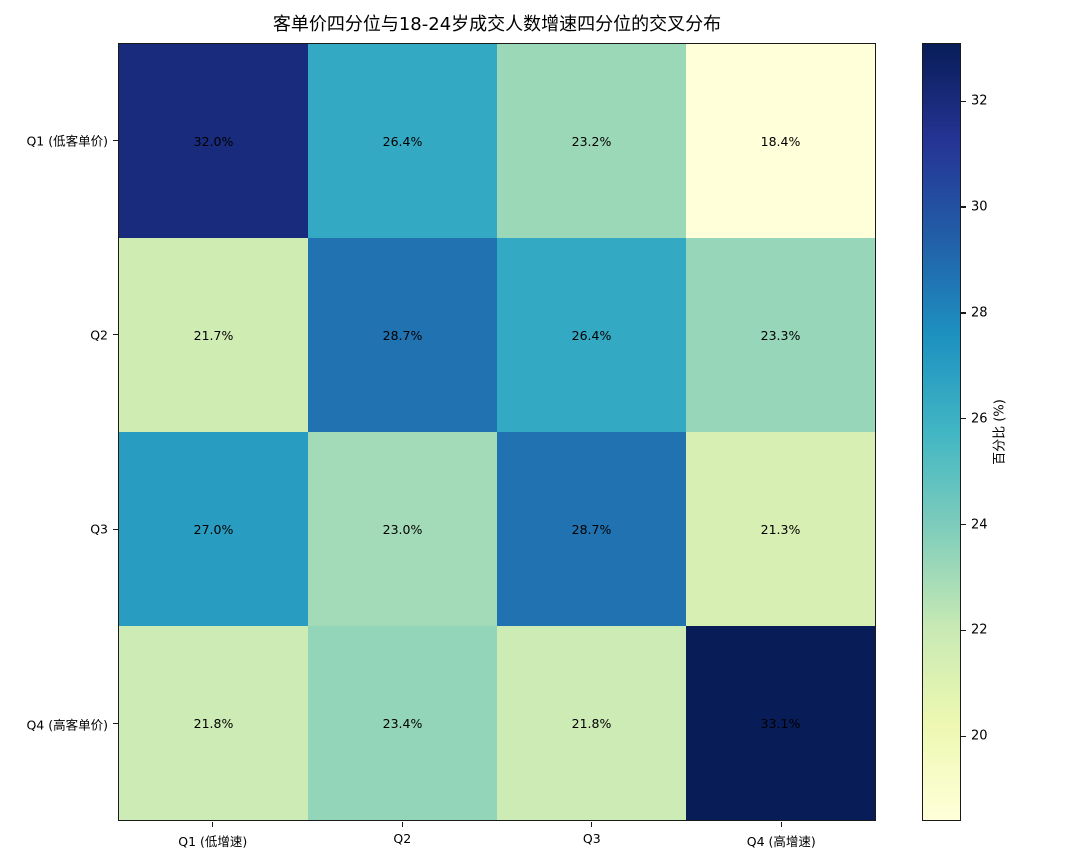 The height and width of the screenshot is (864, 1080). I want to click on heatmap-cell-r0c1: 26.4%, so click(402, 141).